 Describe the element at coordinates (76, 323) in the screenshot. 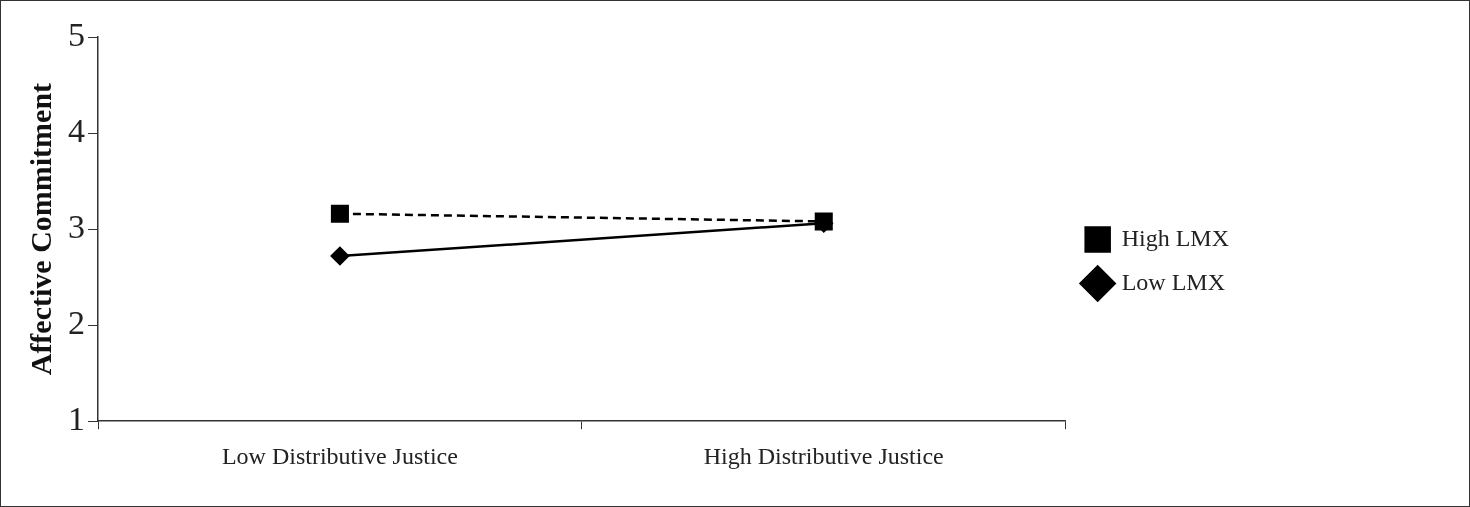

I see `y-tick-label: 2` at that location.